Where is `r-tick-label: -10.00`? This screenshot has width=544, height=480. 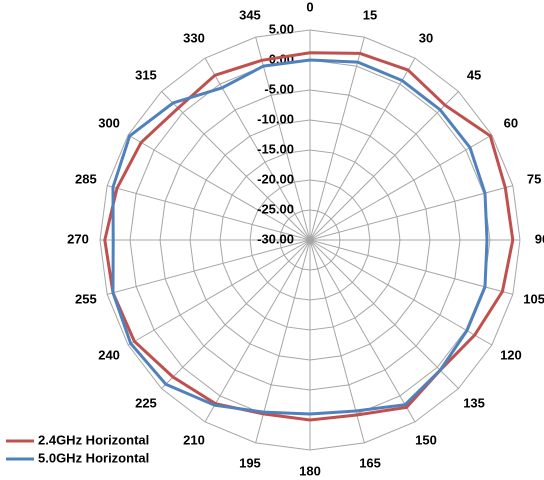 r-tick-label: -10.00 is located at coordinates (275, 118).